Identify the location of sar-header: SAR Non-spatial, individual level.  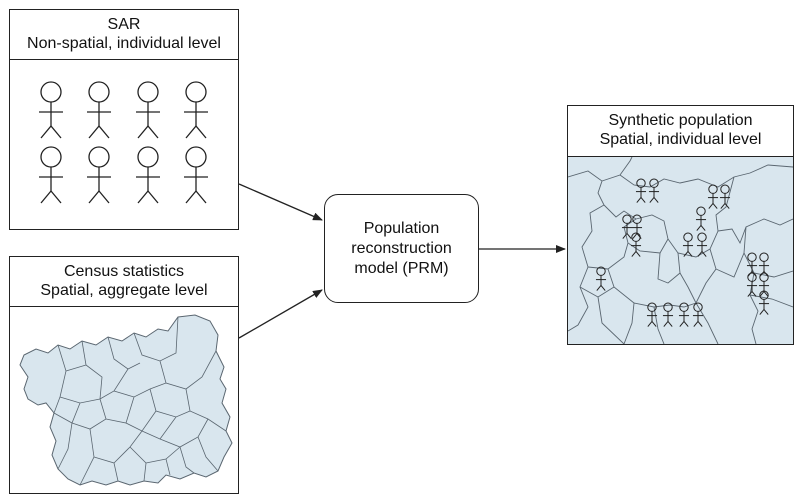
(124, 35).